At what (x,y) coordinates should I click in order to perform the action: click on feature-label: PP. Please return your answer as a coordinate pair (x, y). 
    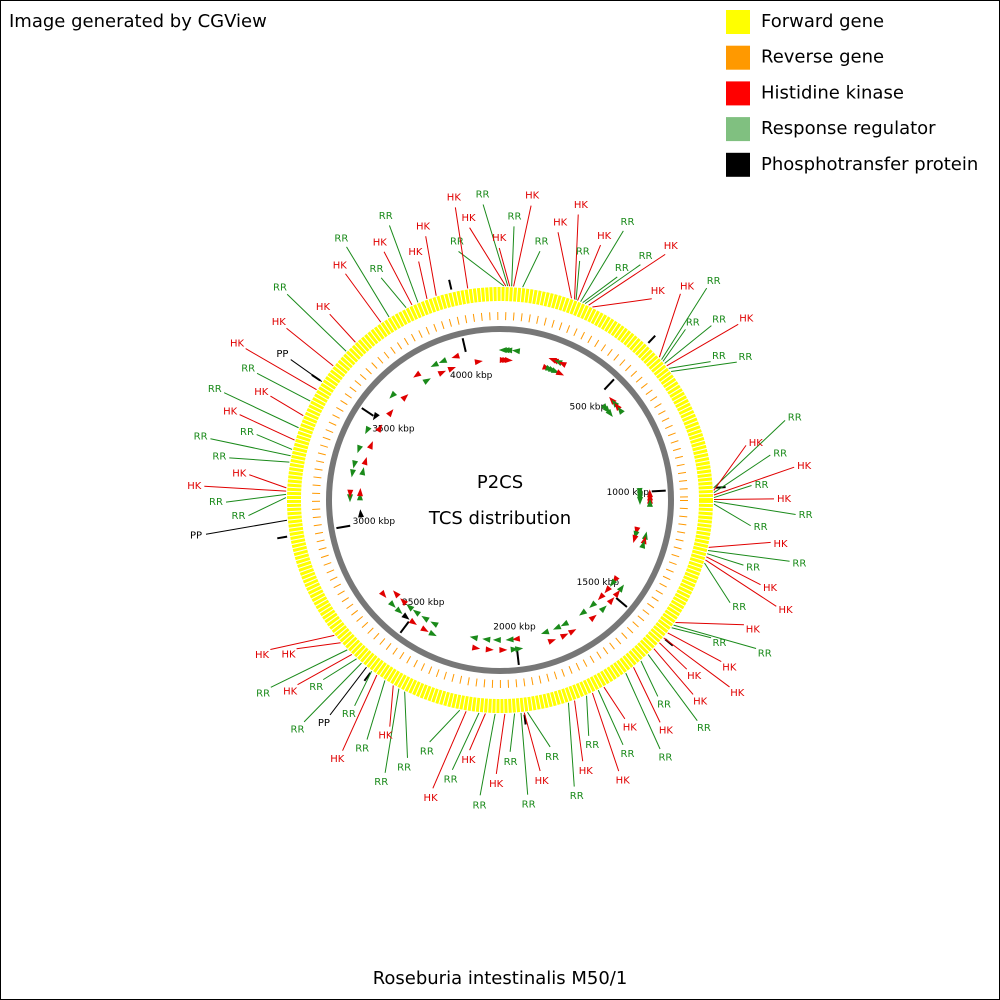
    Looking at the image, I should click on (324, 723).